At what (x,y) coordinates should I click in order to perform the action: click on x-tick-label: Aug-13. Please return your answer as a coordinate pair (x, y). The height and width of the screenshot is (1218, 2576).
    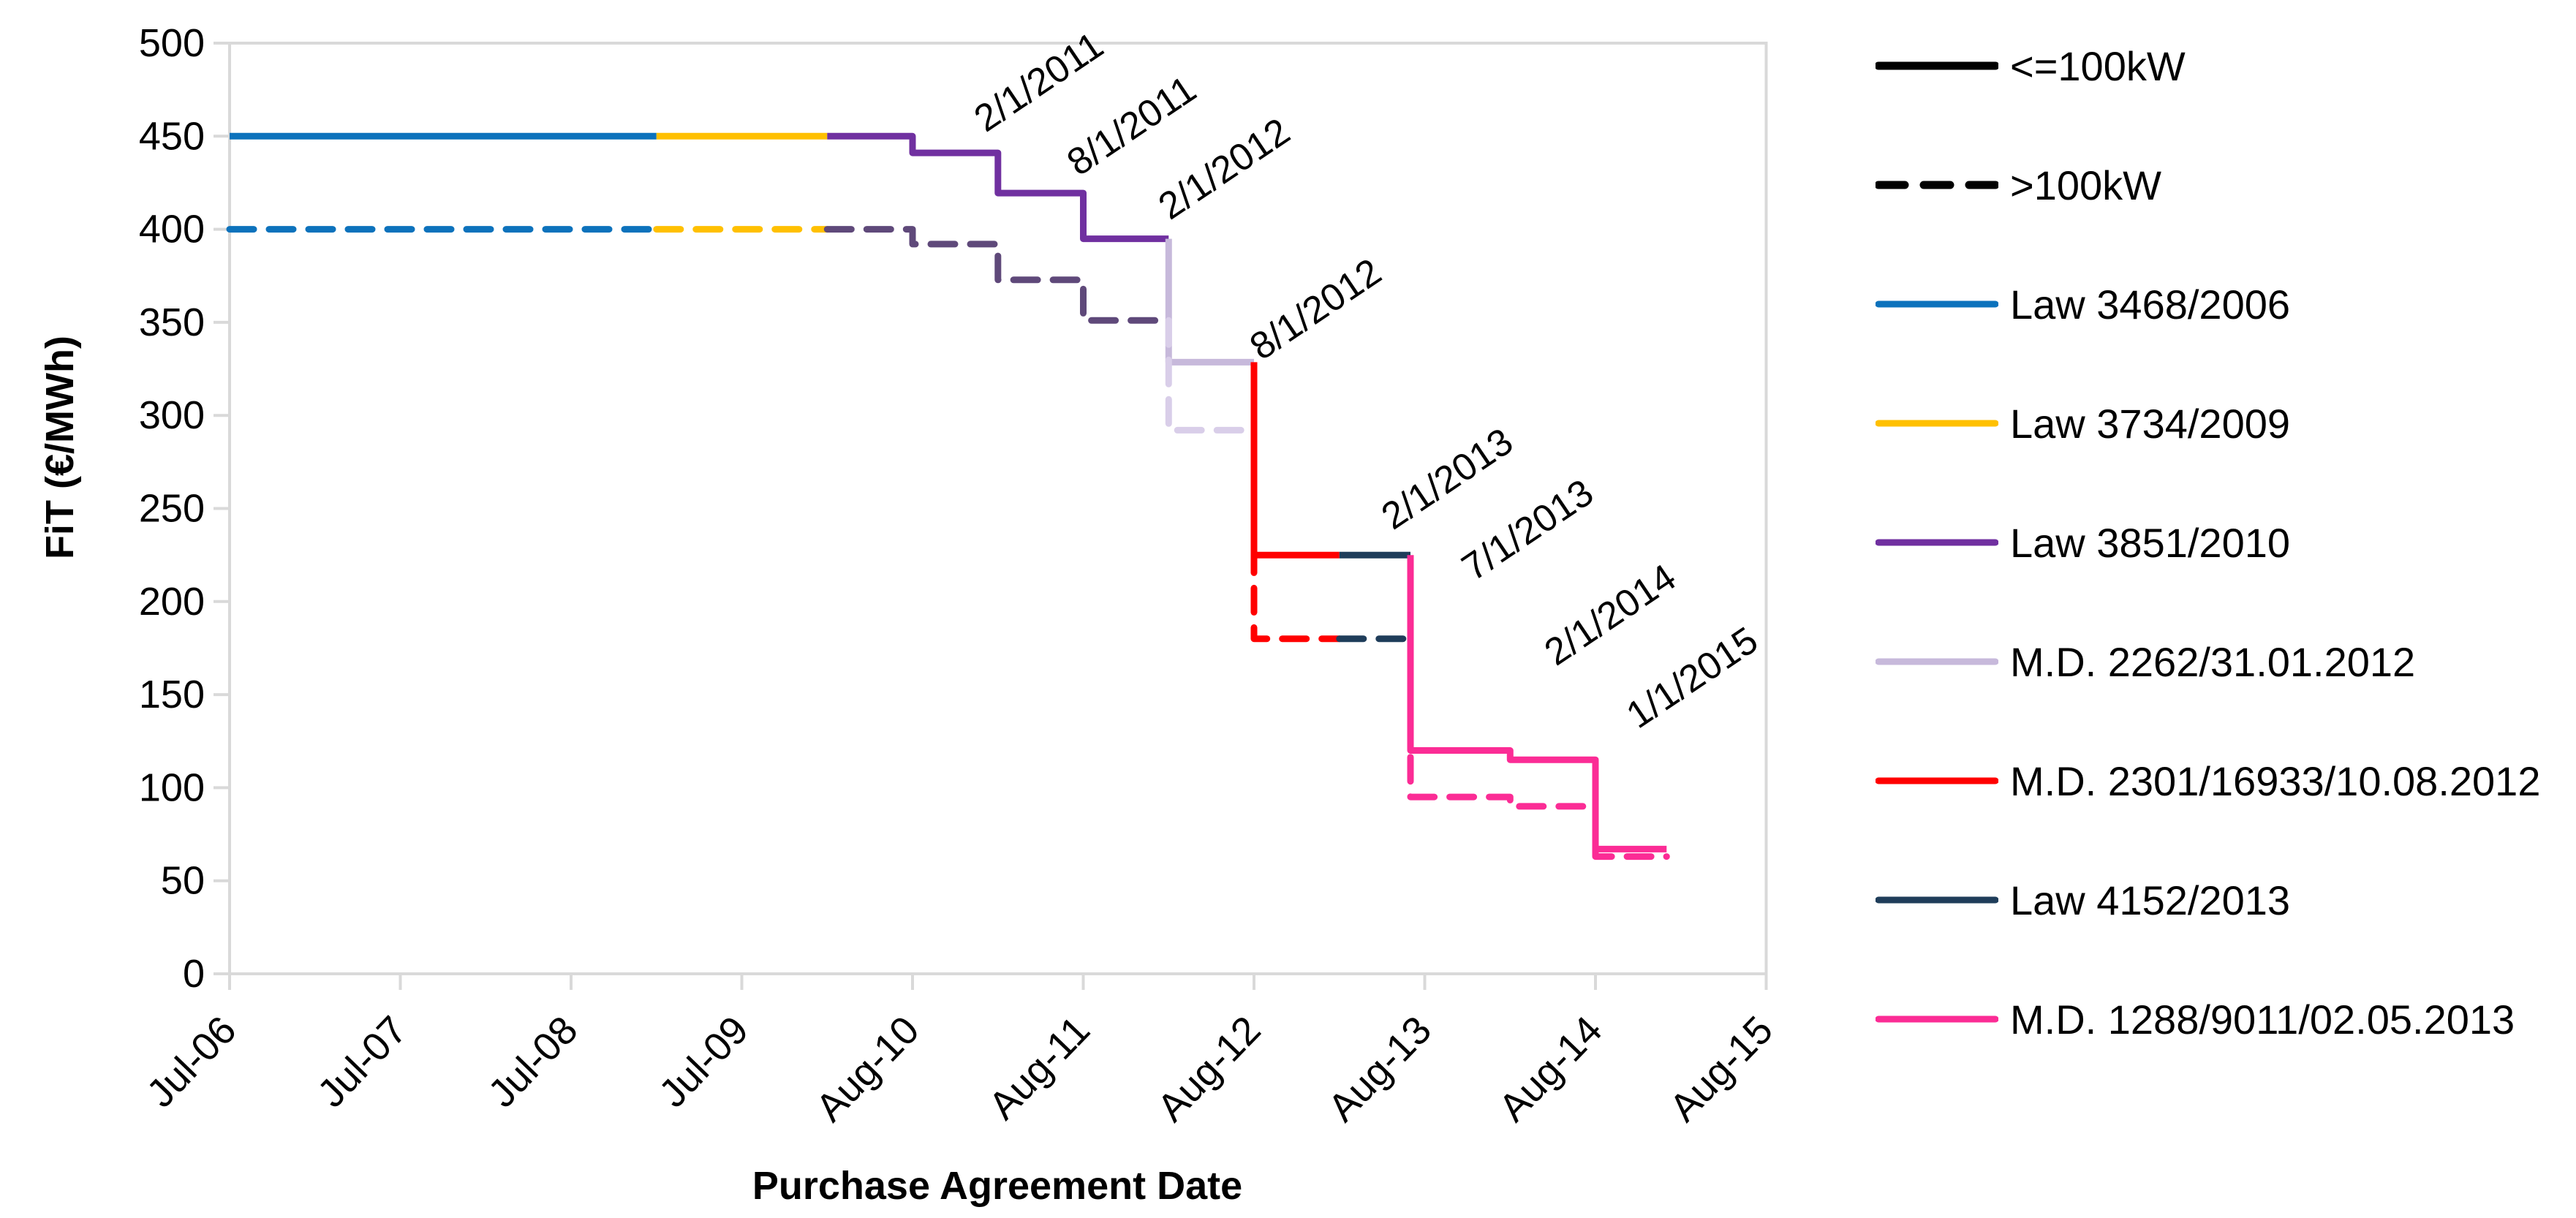
    Looking at the image, I should click on (1380, 1069).